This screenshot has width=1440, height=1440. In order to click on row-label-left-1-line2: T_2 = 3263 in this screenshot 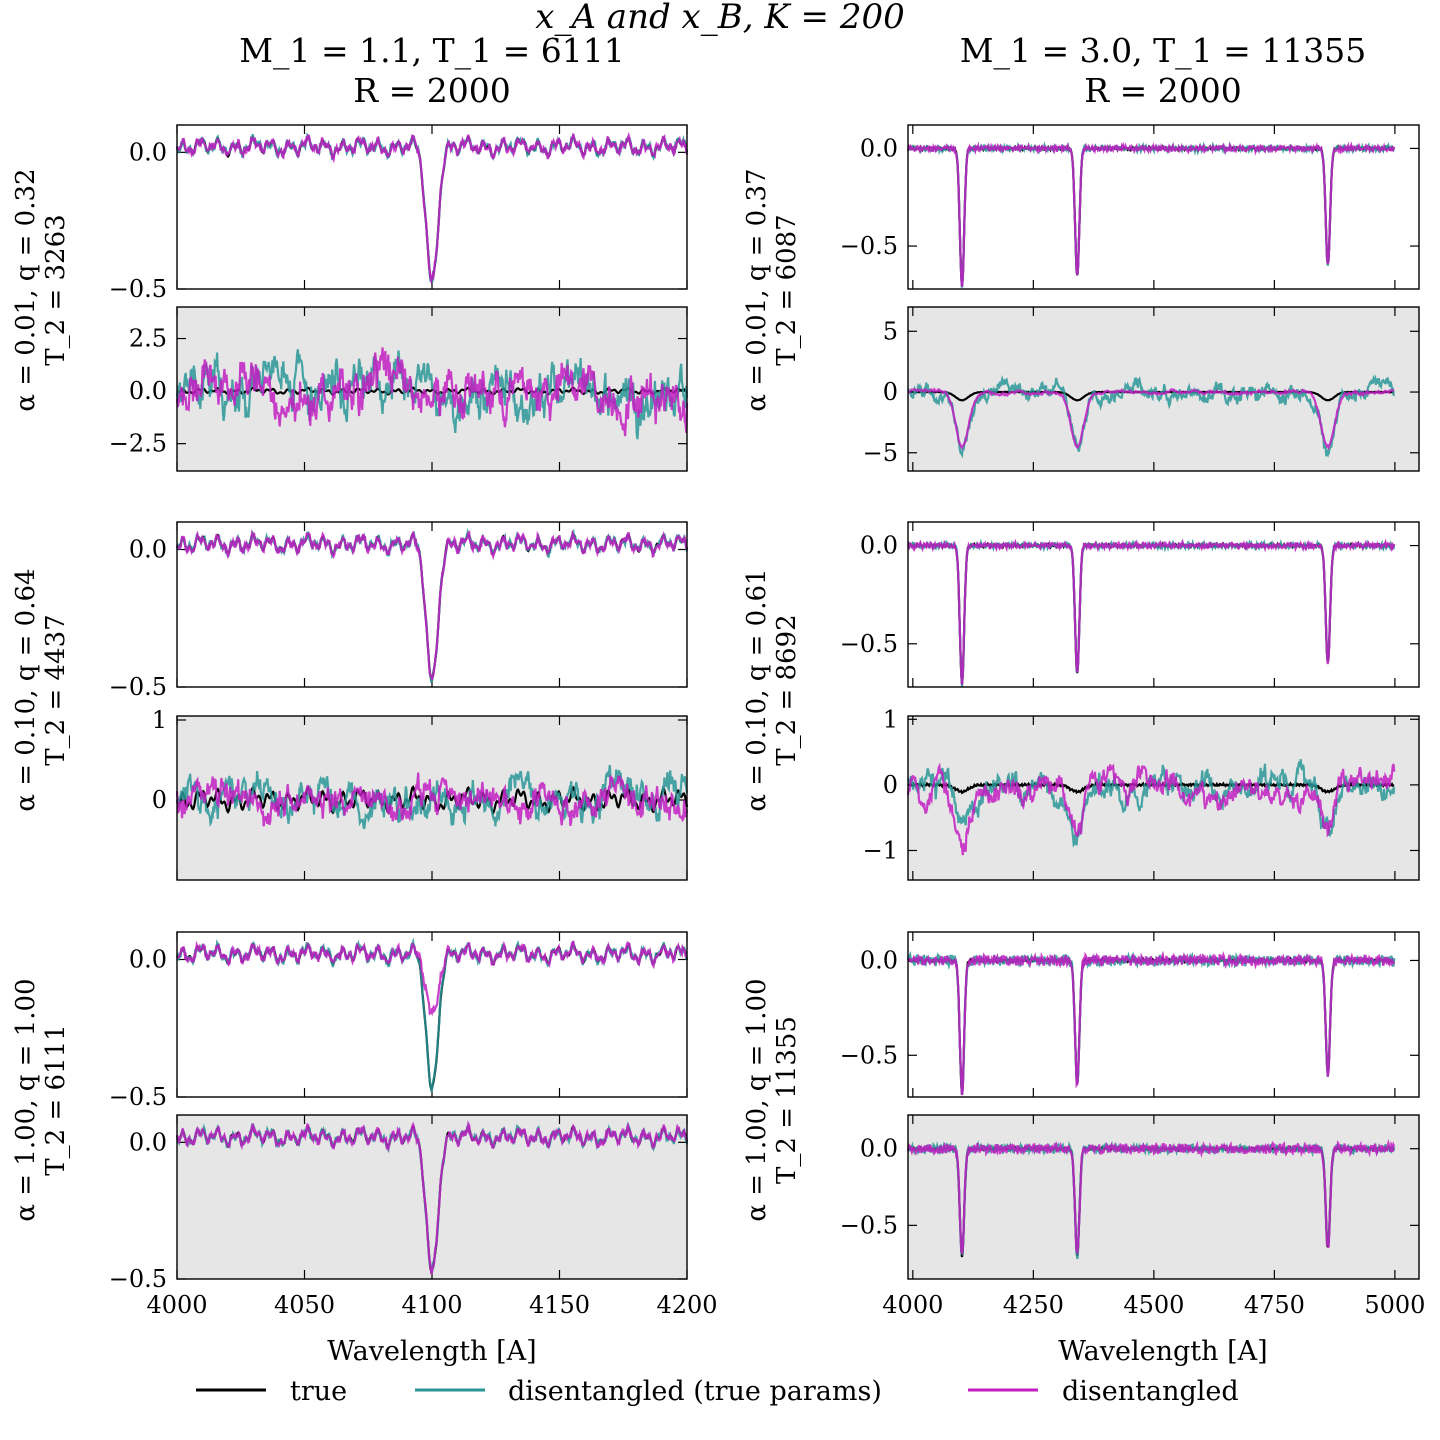, I will do `click(56, 289)`.